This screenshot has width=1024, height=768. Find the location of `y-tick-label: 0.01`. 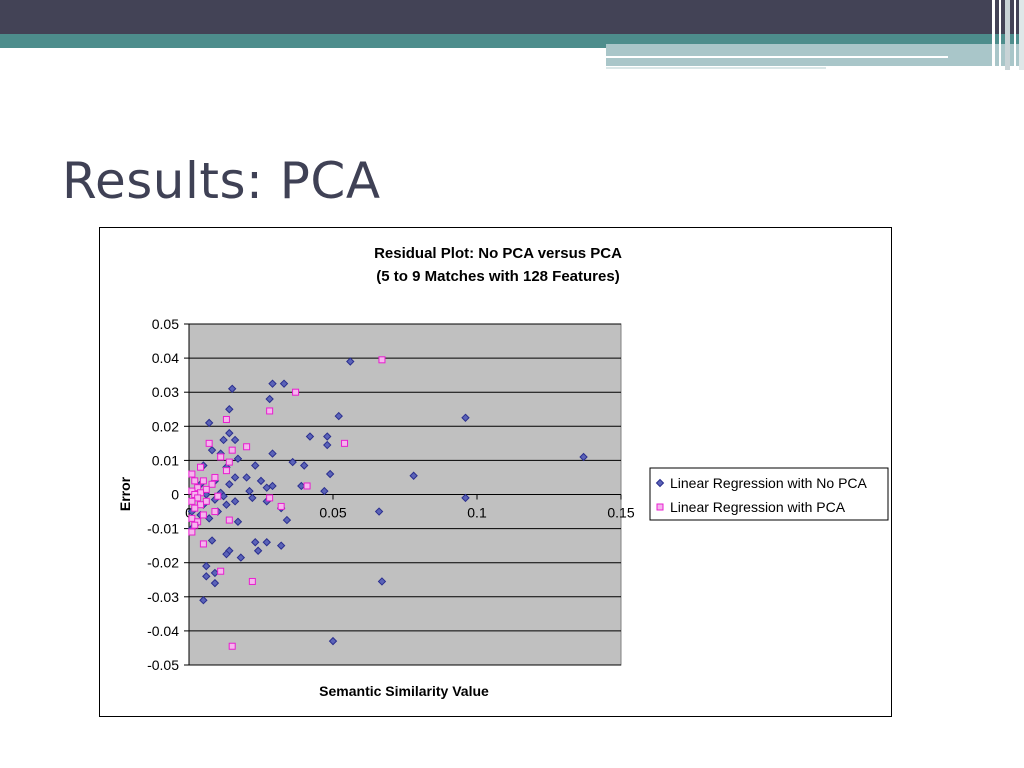

y-tick-label: 0.01 is located at coordinates (165, 460).